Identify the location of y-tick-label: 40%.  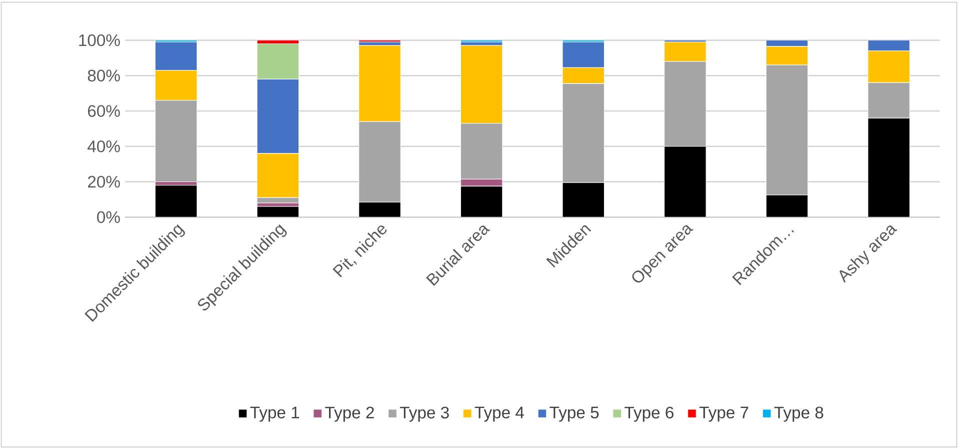
(104, 146).